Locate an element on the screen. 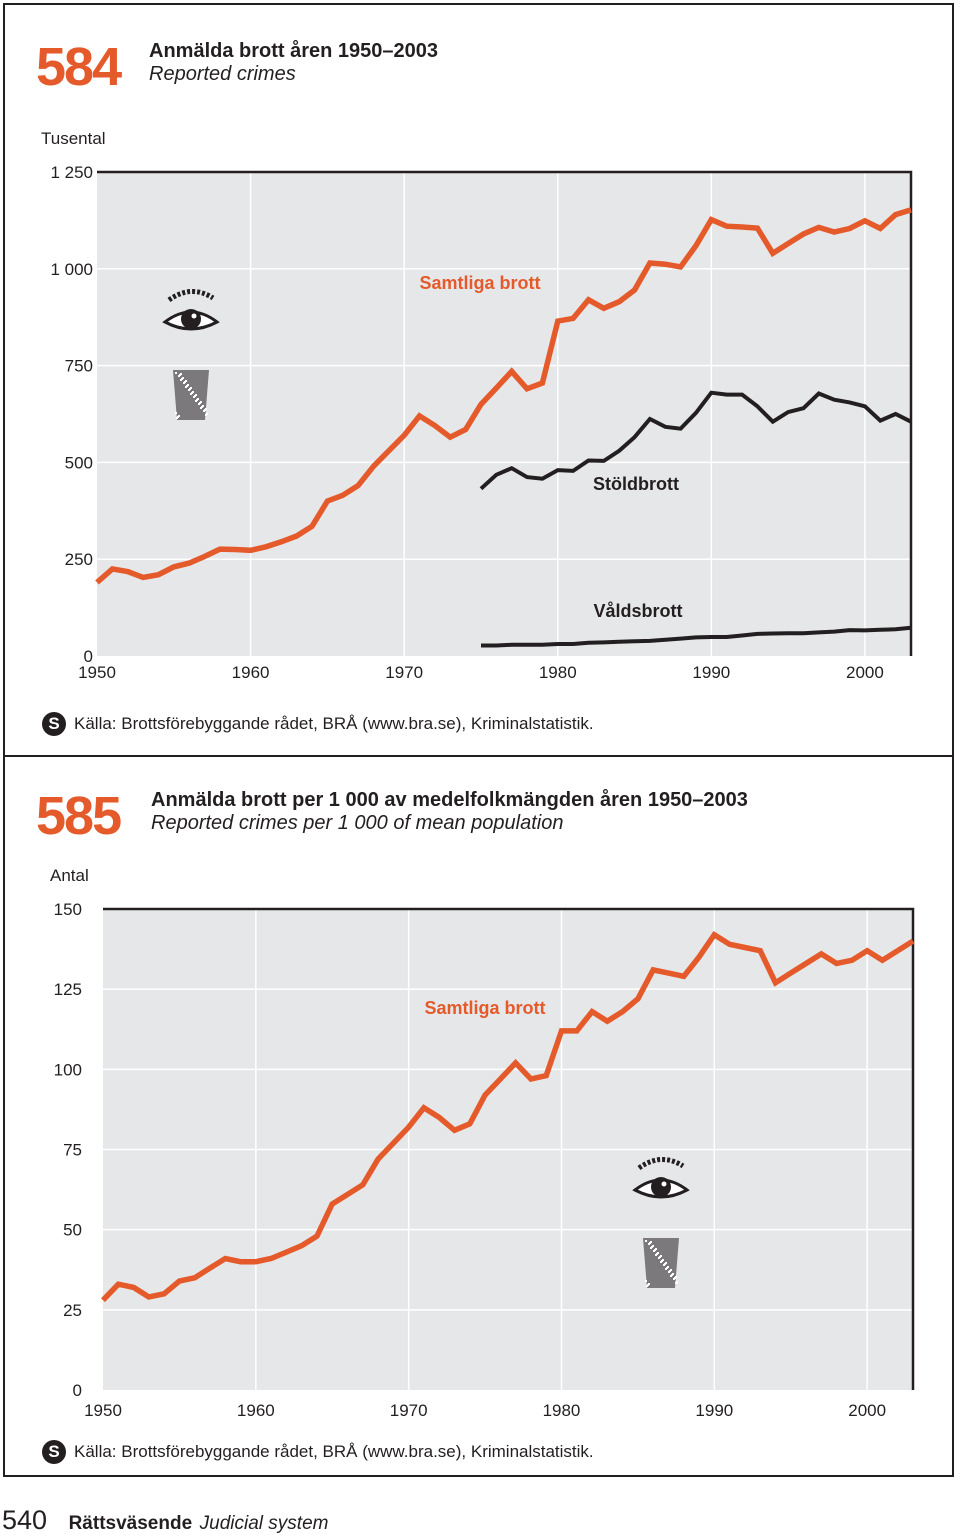 The width and height of the screenshot is (960, 1536). y-unit-label: Tusental is located at coordinates (73, 138).